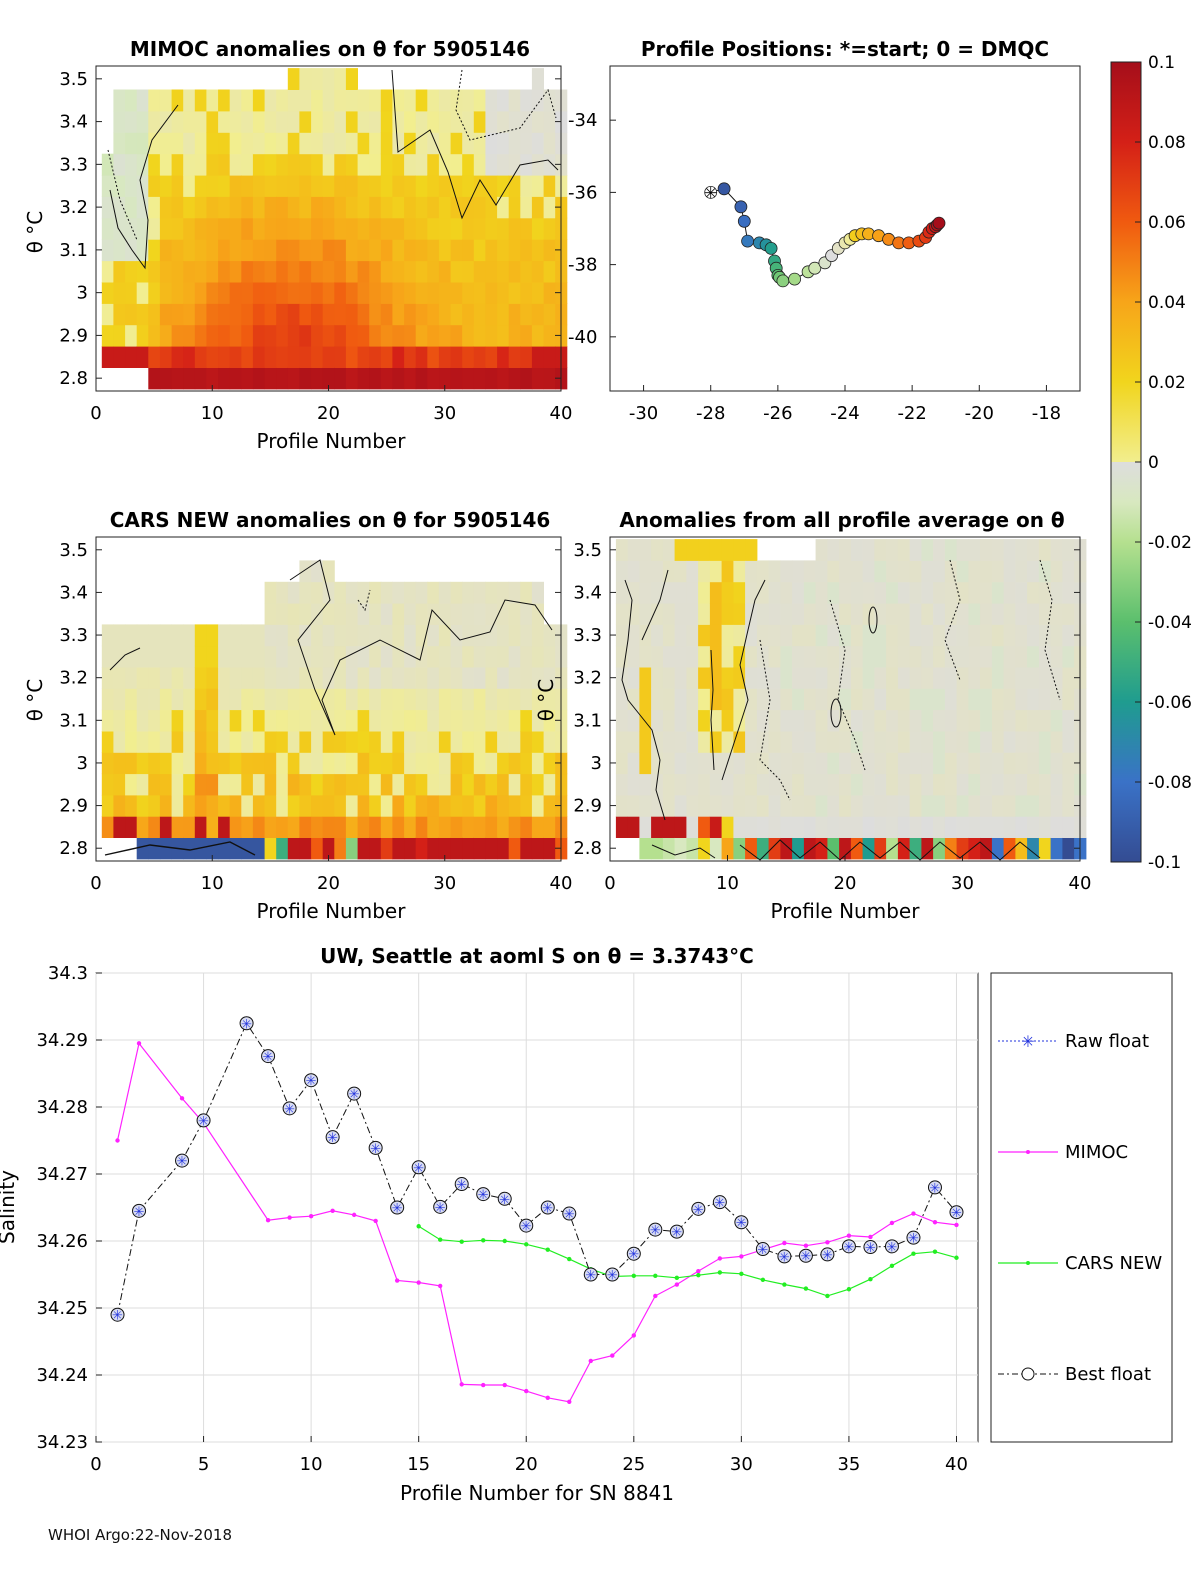 The height and width of the screenshot is (1575, 1200). I want to click on legend-best-marker, so click(1028, 1374).